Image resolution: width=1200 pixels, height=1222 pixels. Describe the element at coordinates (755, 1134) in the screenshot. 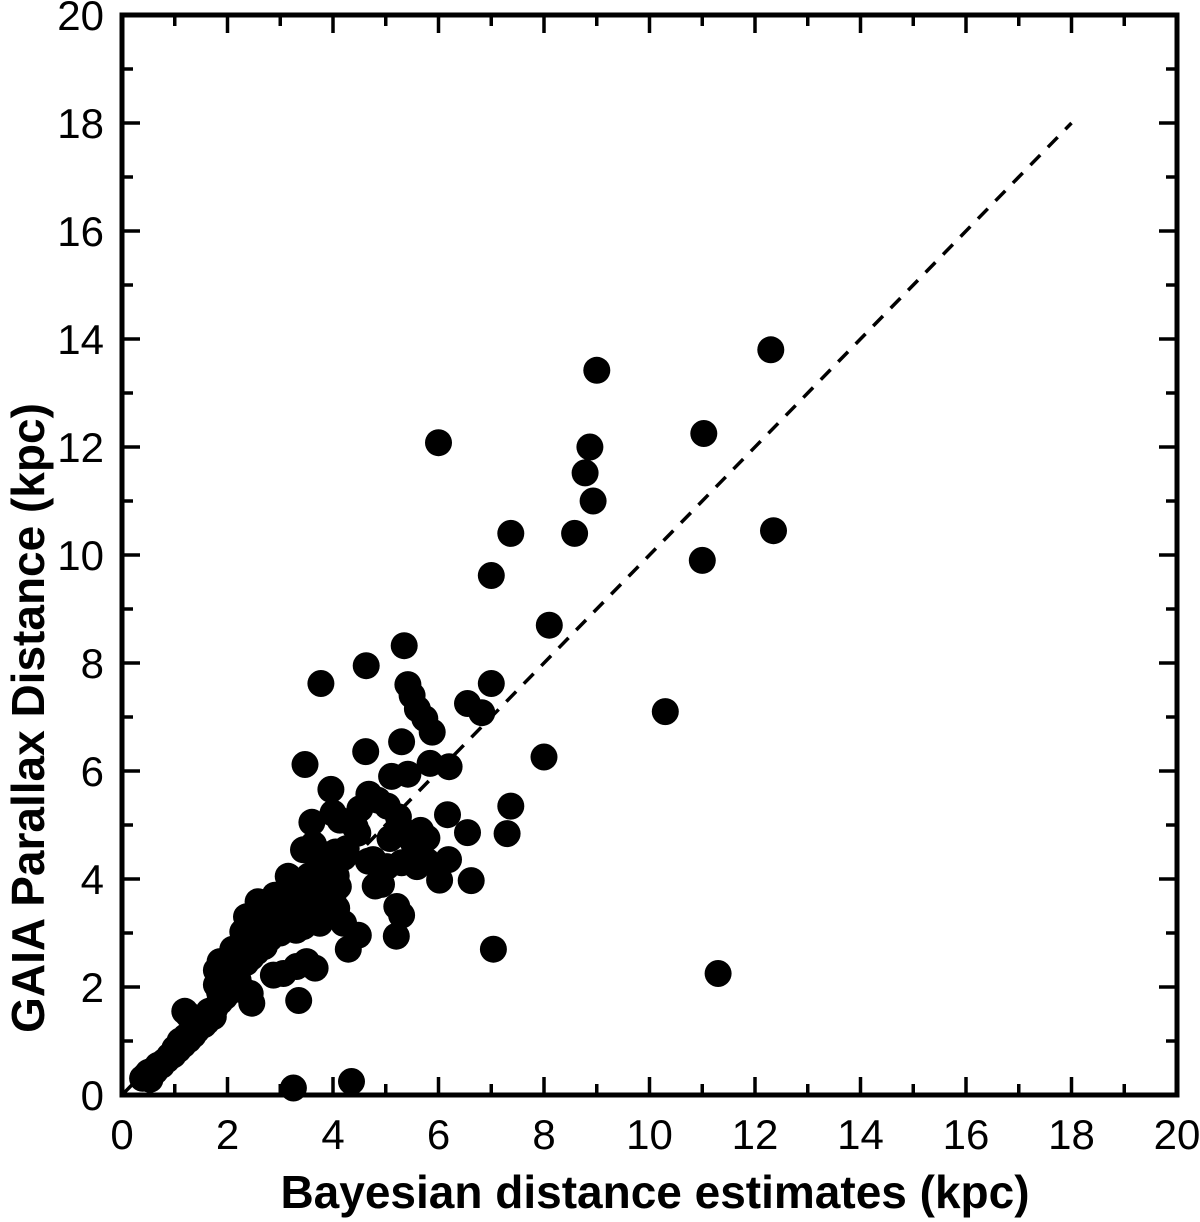

I see `x-tick-label: 12` at that location.